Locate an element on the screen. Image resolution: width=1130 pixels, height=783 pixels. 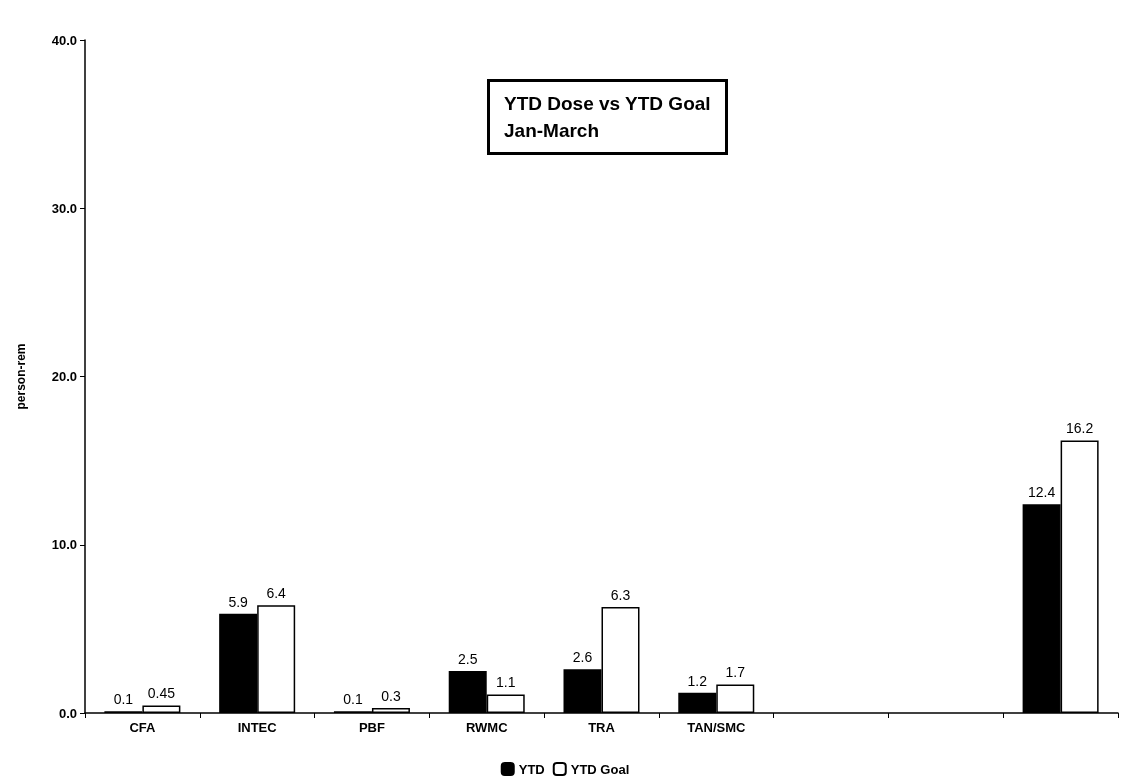
data-label: 6.4 is located at coordinates (276, 593).